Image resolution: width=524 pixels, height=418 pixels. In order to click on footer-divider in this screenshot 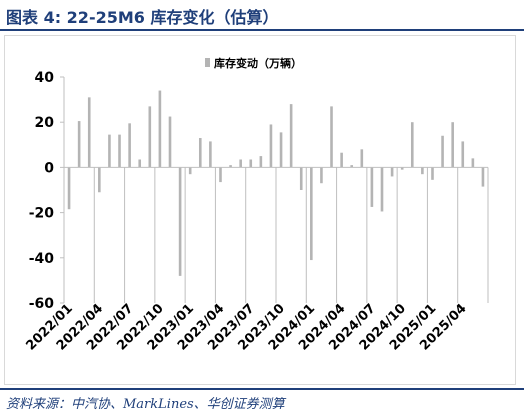, I will do `click(262, 389)`.